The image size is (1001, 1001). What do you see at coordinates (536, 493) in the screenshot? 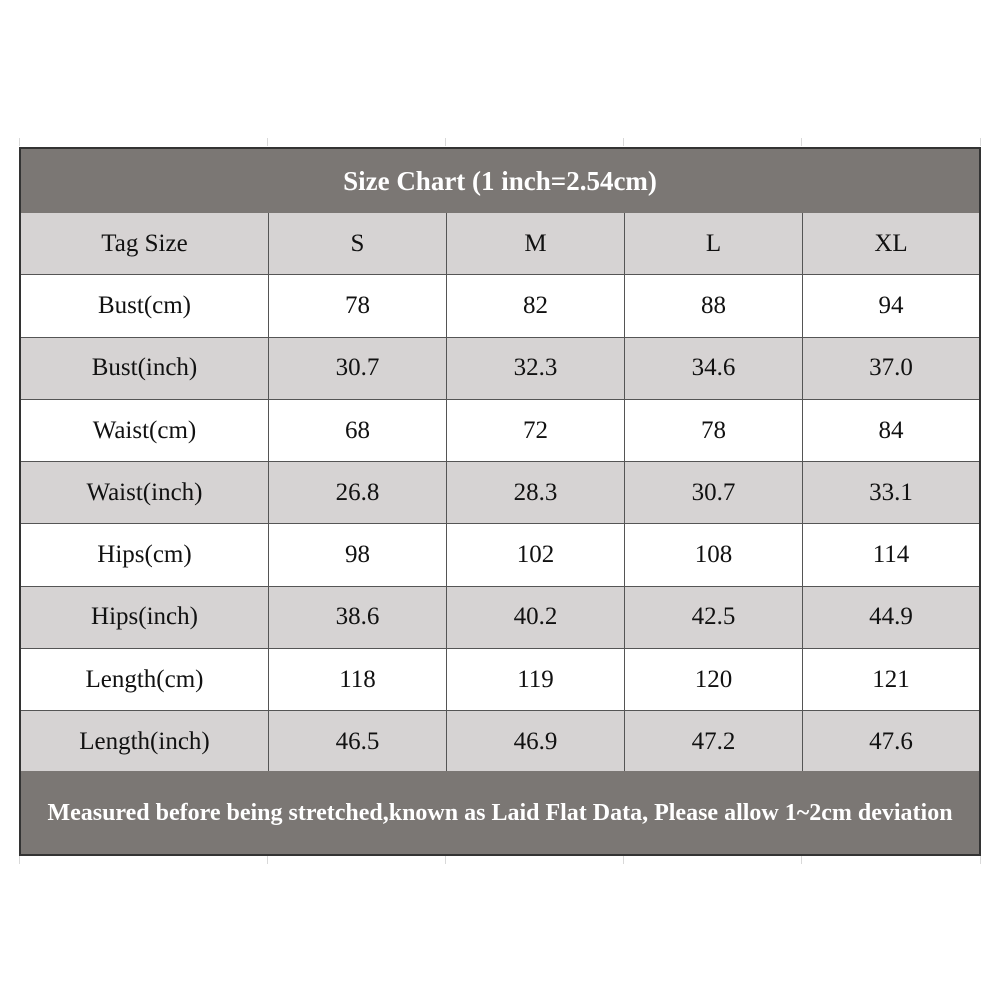
I see `table-cell: 28.3` at bounding box center [536, 493].